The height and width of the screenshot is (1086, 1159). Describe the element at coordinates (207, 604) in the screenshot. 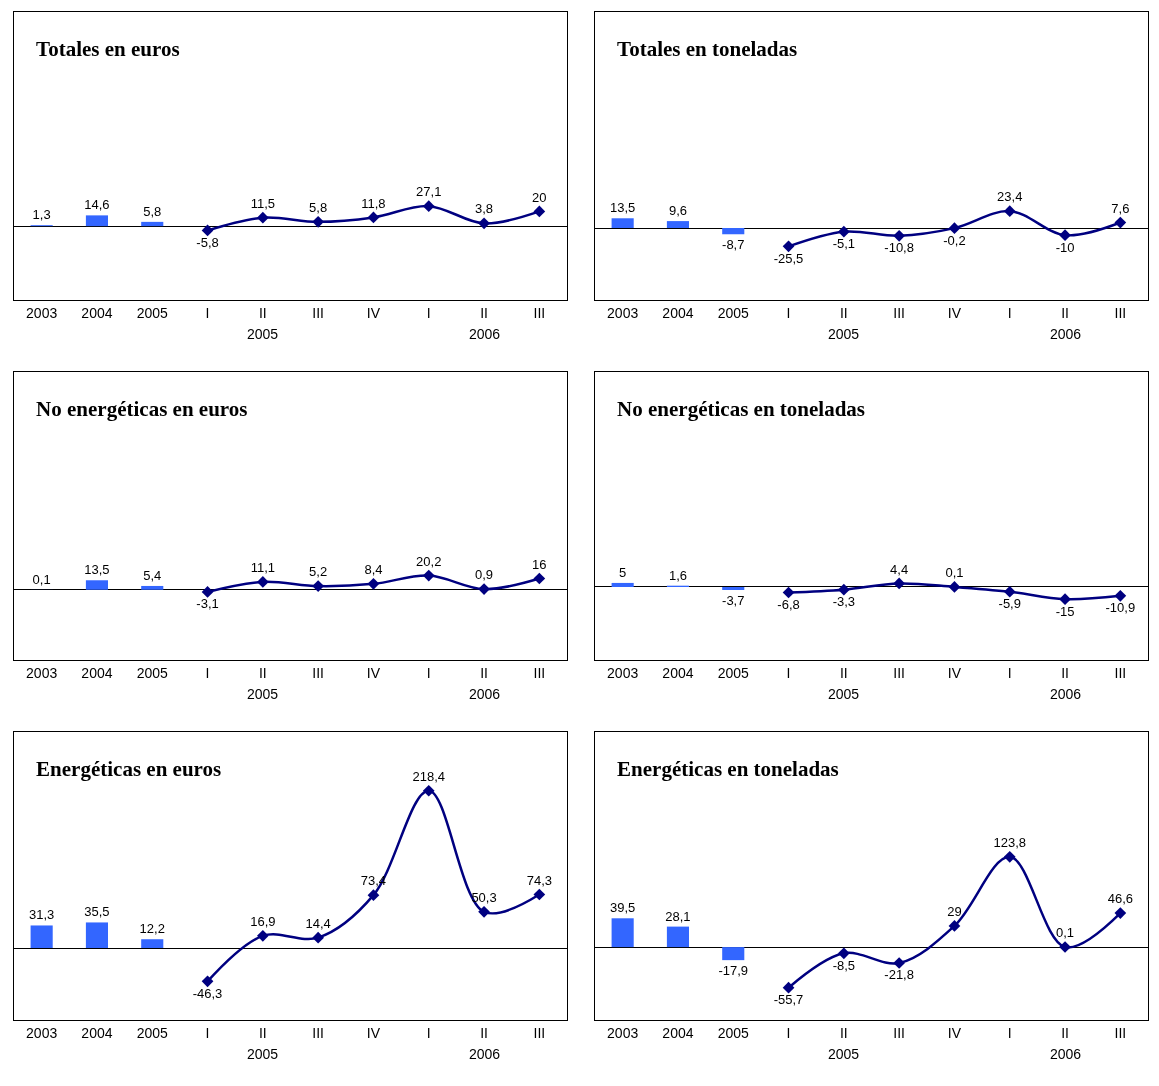

I see `data-label: -3,1` at that location.